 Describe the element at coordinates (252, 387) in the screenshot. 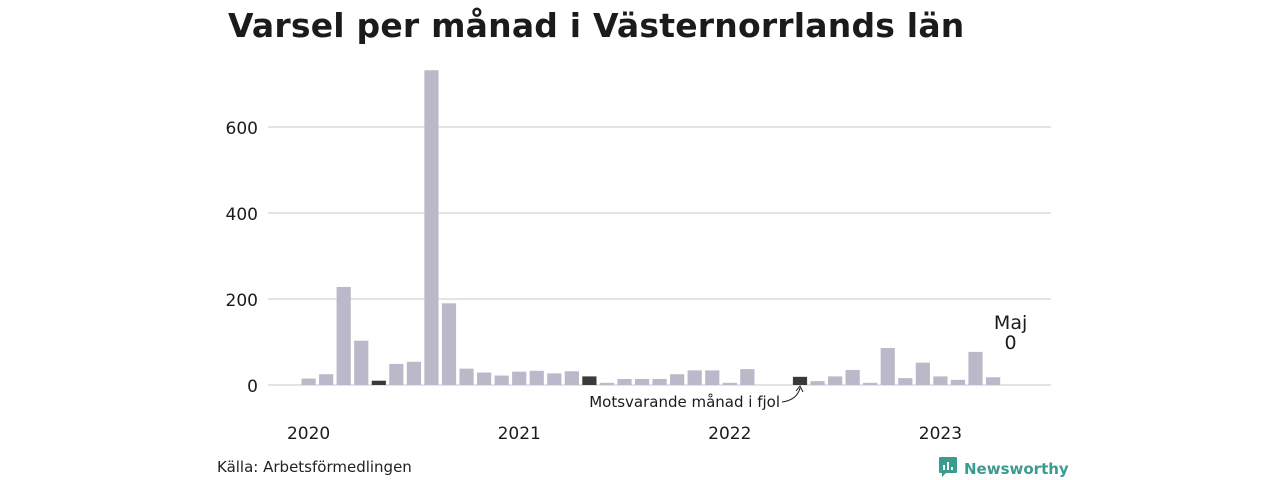

I see `y-tick-label-0: 0` at that location.